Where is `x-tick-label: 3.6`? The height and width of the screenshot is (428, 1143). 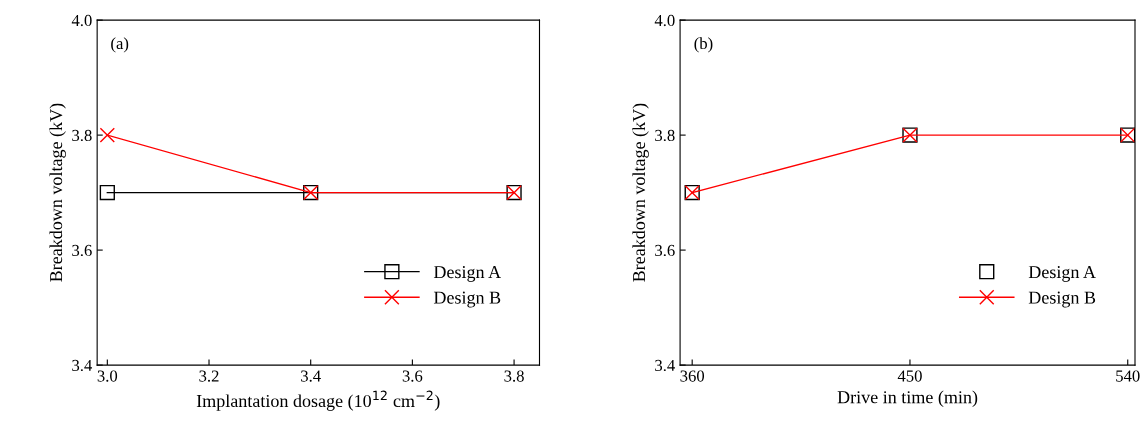
x-tick-label: 3.6 is located at coordinates (412, 376).